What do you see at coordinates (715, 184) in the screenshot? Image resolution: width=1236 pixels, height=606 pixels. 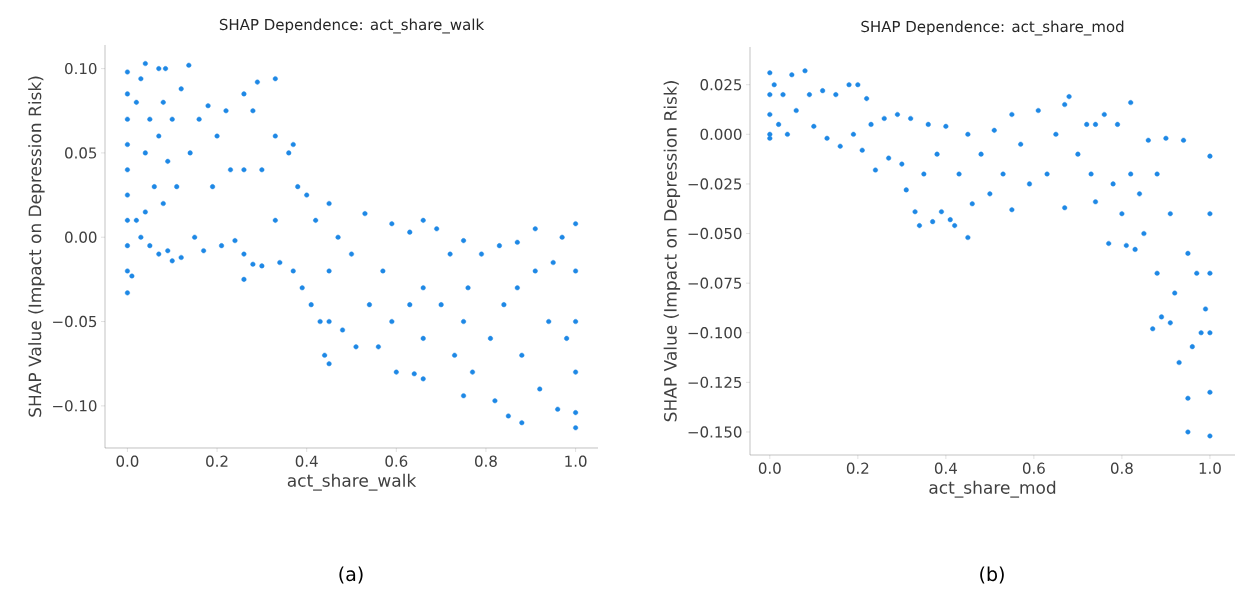 I see `y-tick-label: −0.025` at bounding box center [715, 184].